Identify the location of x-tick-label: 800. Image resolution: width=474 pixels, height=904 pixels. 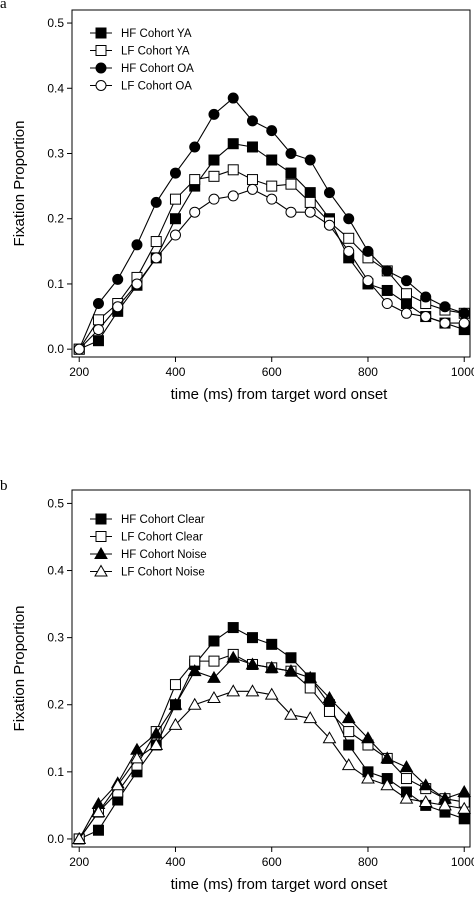
(368, 372).